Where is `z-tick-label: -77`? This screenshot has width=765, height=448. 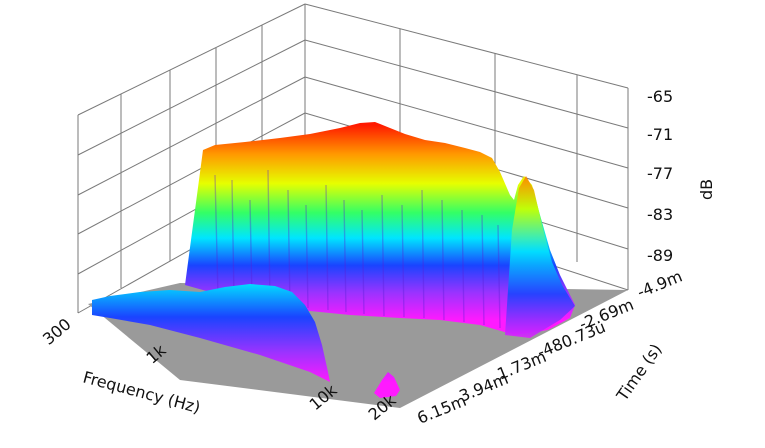
z-tick-label: -77 is located at coordinates (660, 173).